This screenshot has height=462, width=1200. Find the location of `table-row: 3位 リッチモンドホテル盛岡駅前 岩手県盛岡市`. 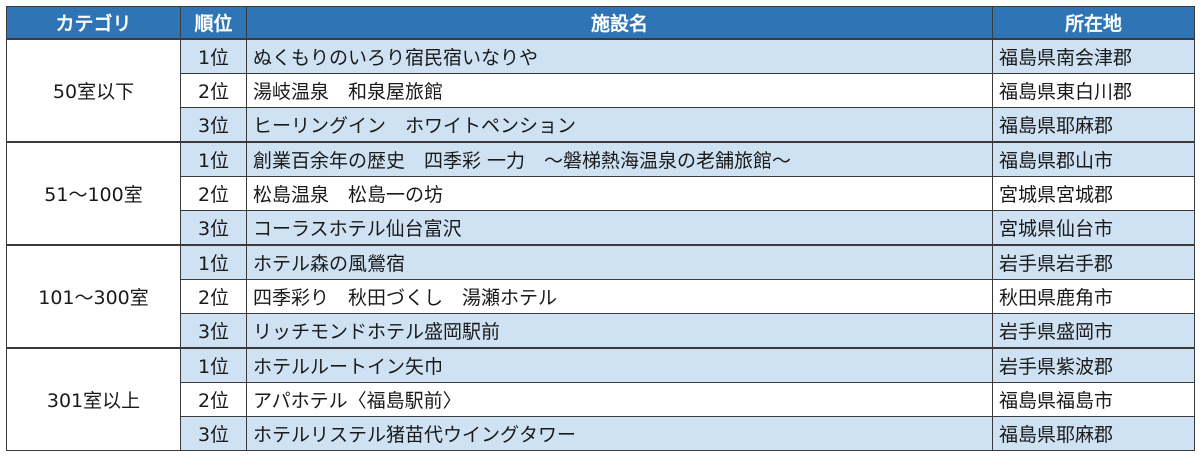

table-row: 3位 リッチモンドホテル盛岡駅前 岩手県盛岡市 is located at coordinates (601, 331).